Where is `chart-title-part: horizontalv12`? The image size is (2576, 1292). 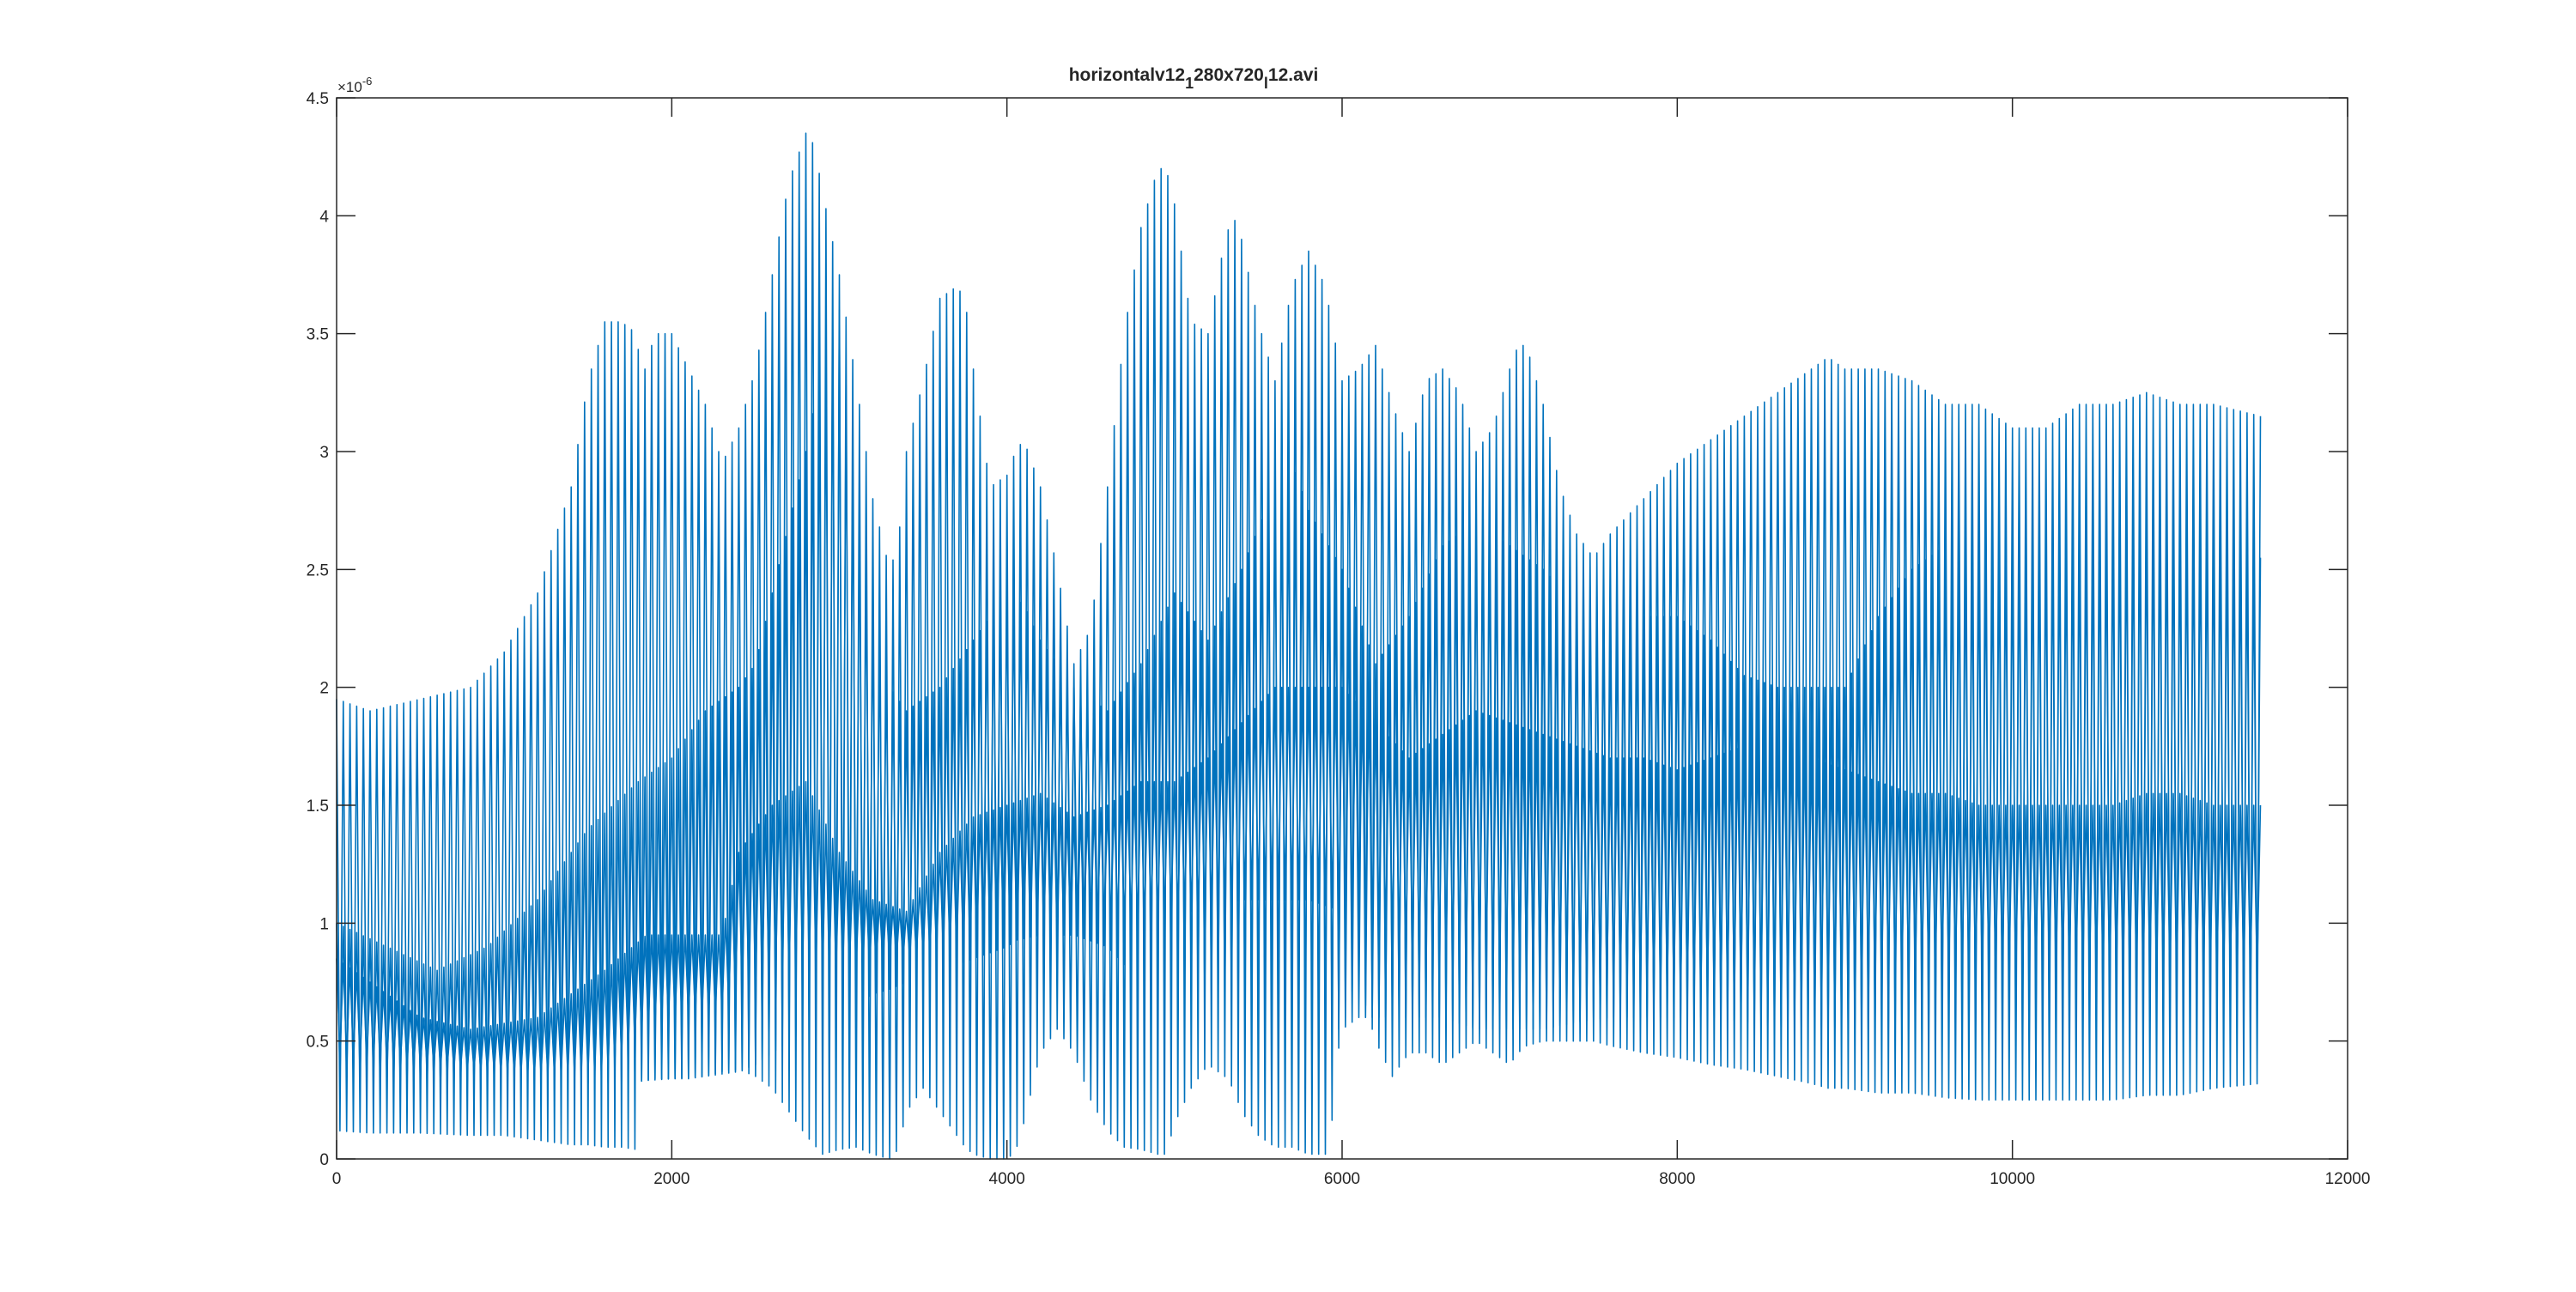
chart-title-part: horizontalv12 is located at coordinates (1127, 75).